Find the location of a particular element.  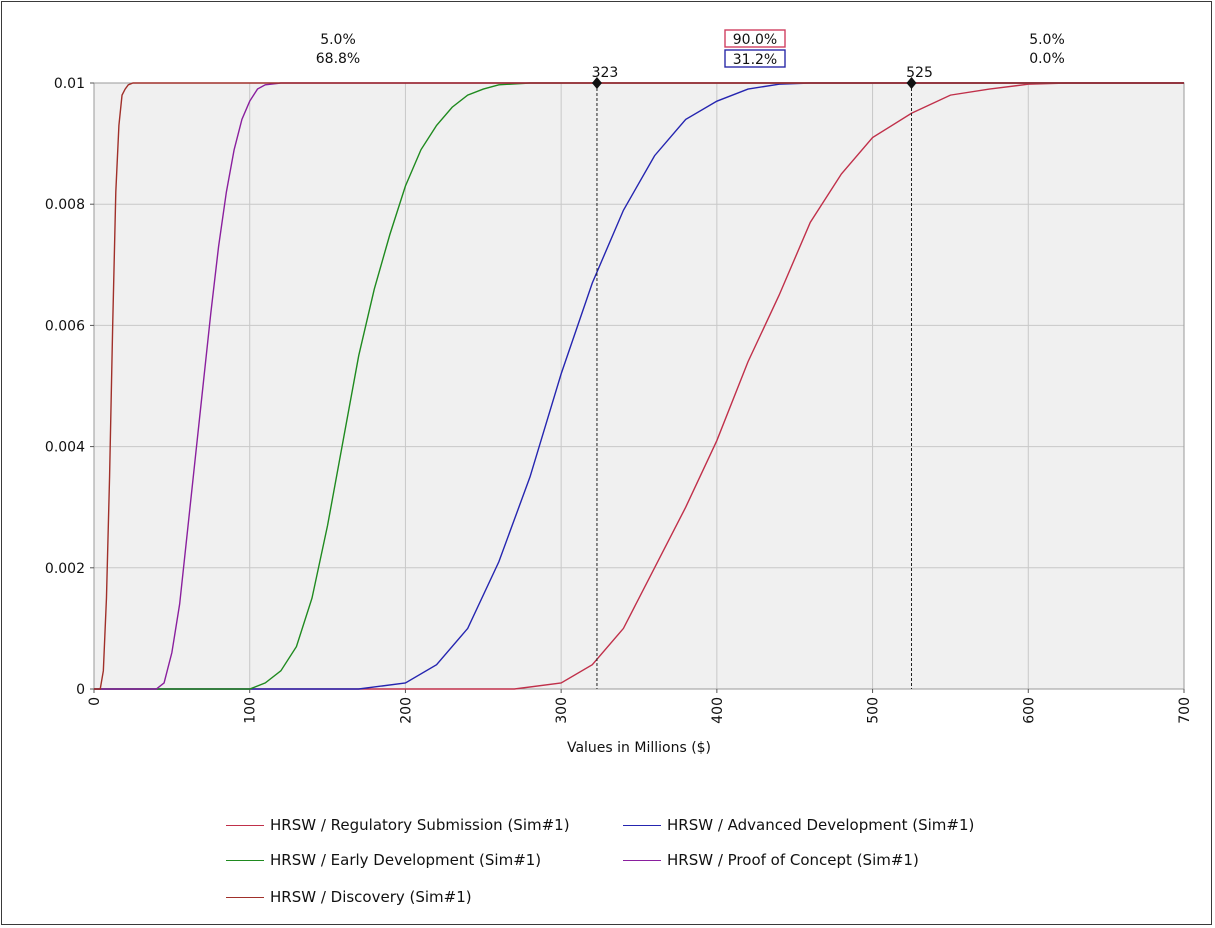

x-tick-label: 600 is located at coordinates (1029, 710).